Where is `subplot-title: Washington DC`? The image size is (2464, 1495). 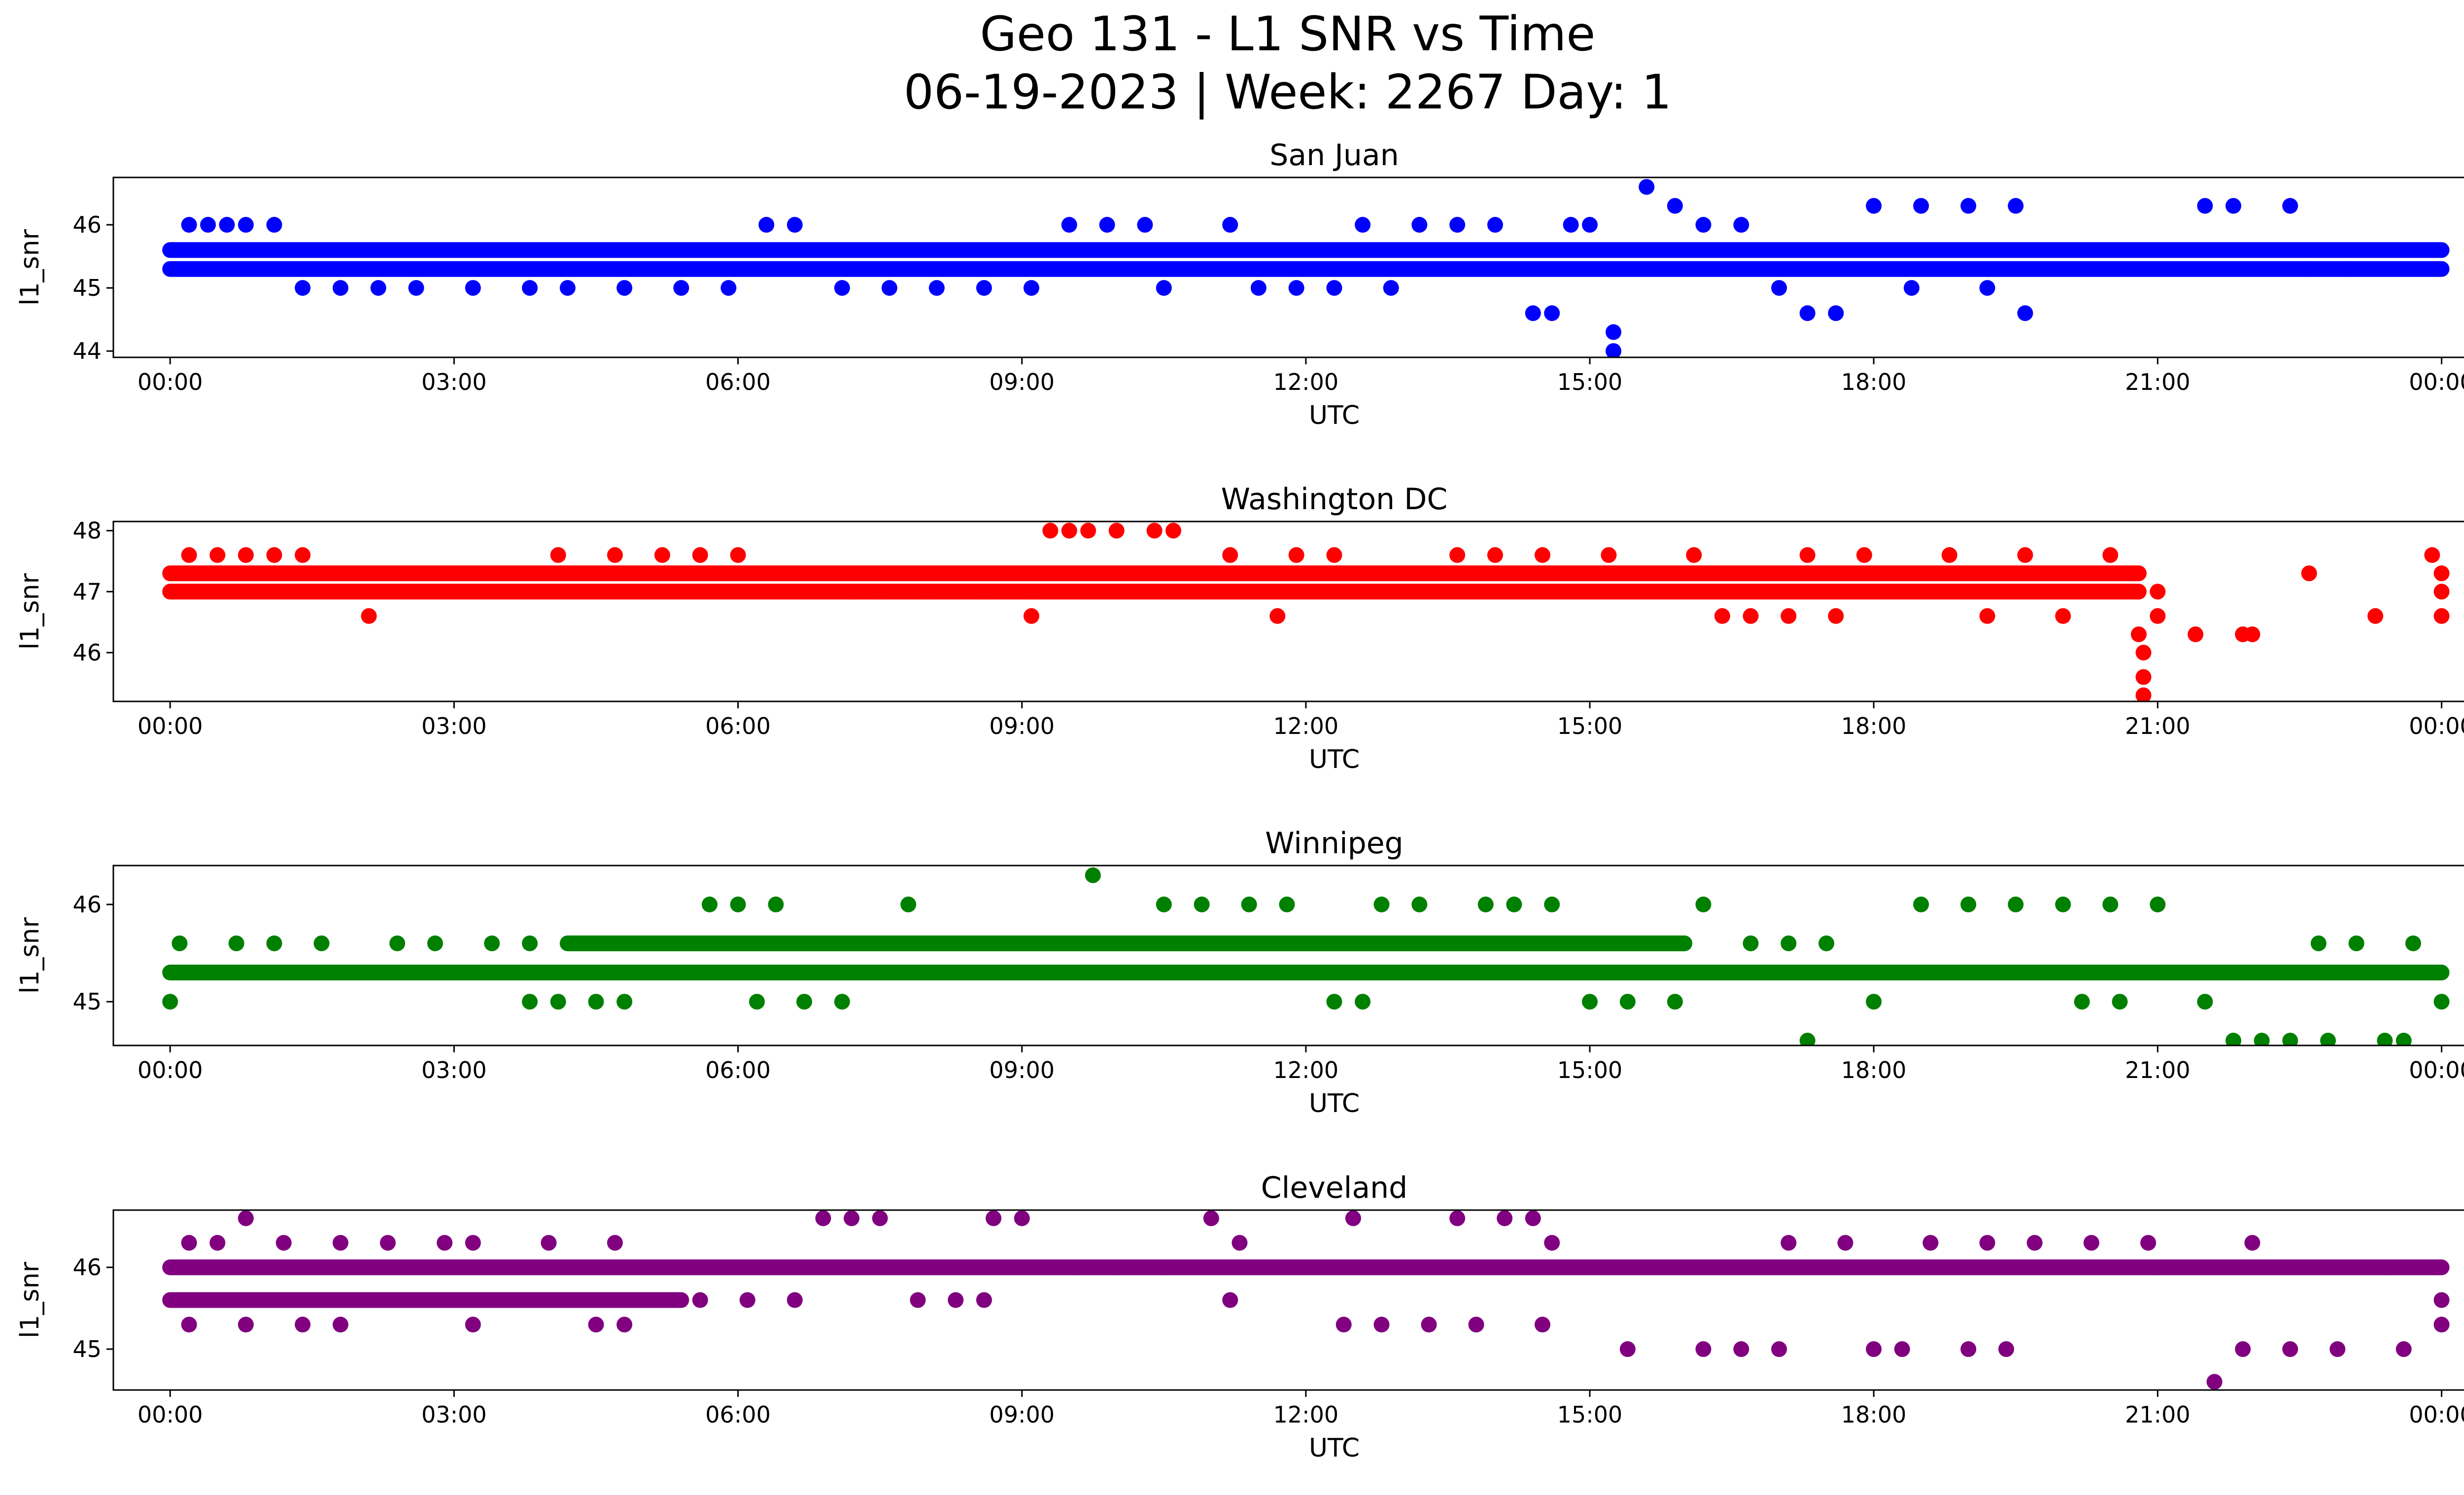
subplot-title: Washington DC is located at coordinates (1334, 499).